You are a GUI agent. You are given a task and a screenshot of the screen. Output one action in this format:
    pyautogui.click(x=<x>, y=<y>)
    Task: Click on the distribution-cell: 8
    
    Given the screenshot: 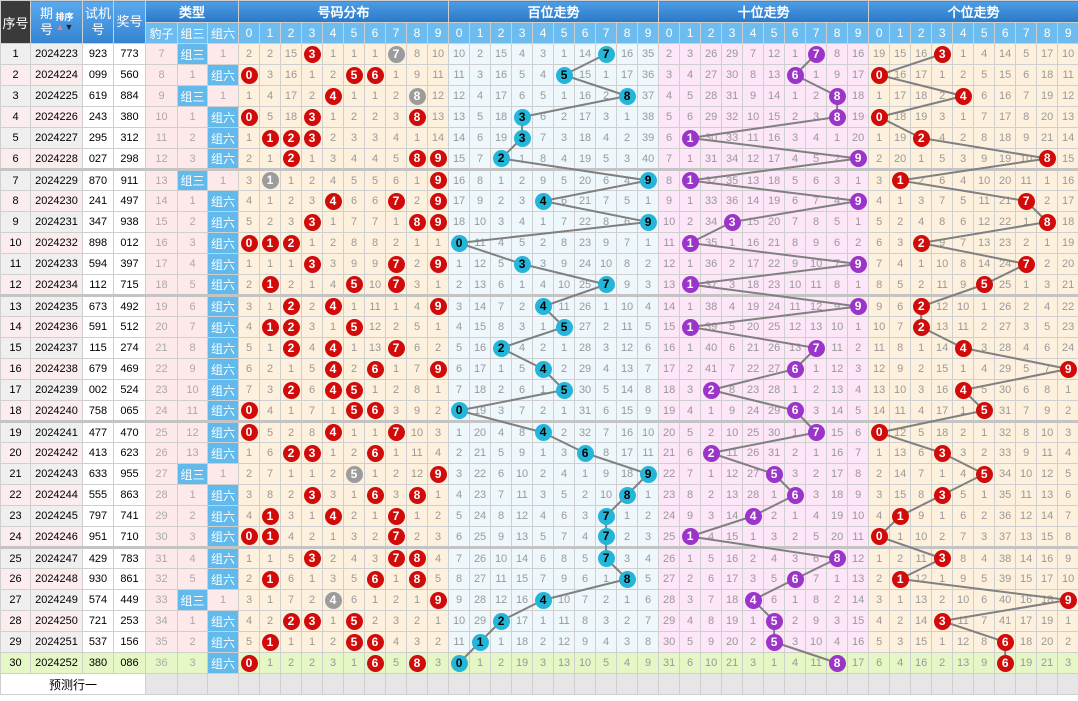 What is the action you would take?
    pyautogui.click(x=417, y=96)
    